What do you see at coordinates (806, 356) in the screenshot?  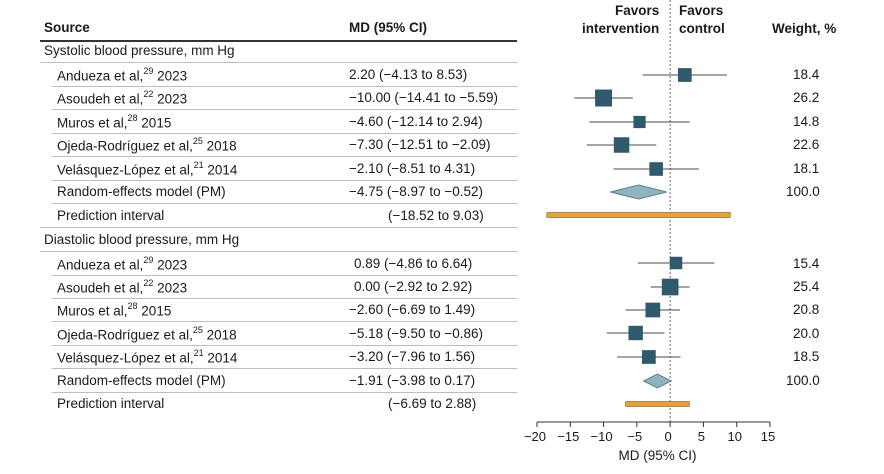 I see `study-weight: 18.5` at bounding box center [806, 356].